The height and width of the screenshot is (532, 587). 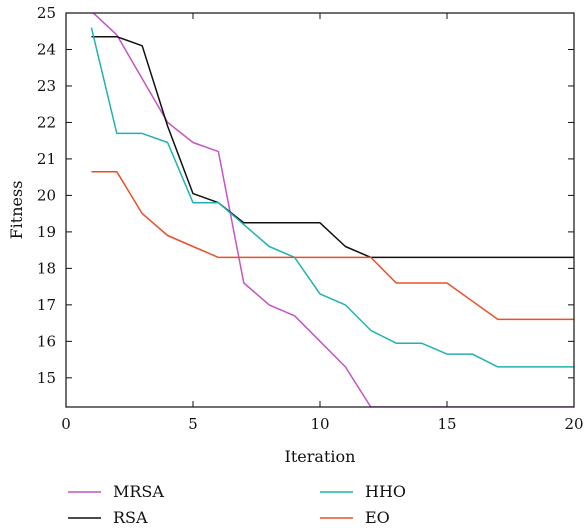 I want to click on y-tick-label: 25, so click(x=46, y=13).